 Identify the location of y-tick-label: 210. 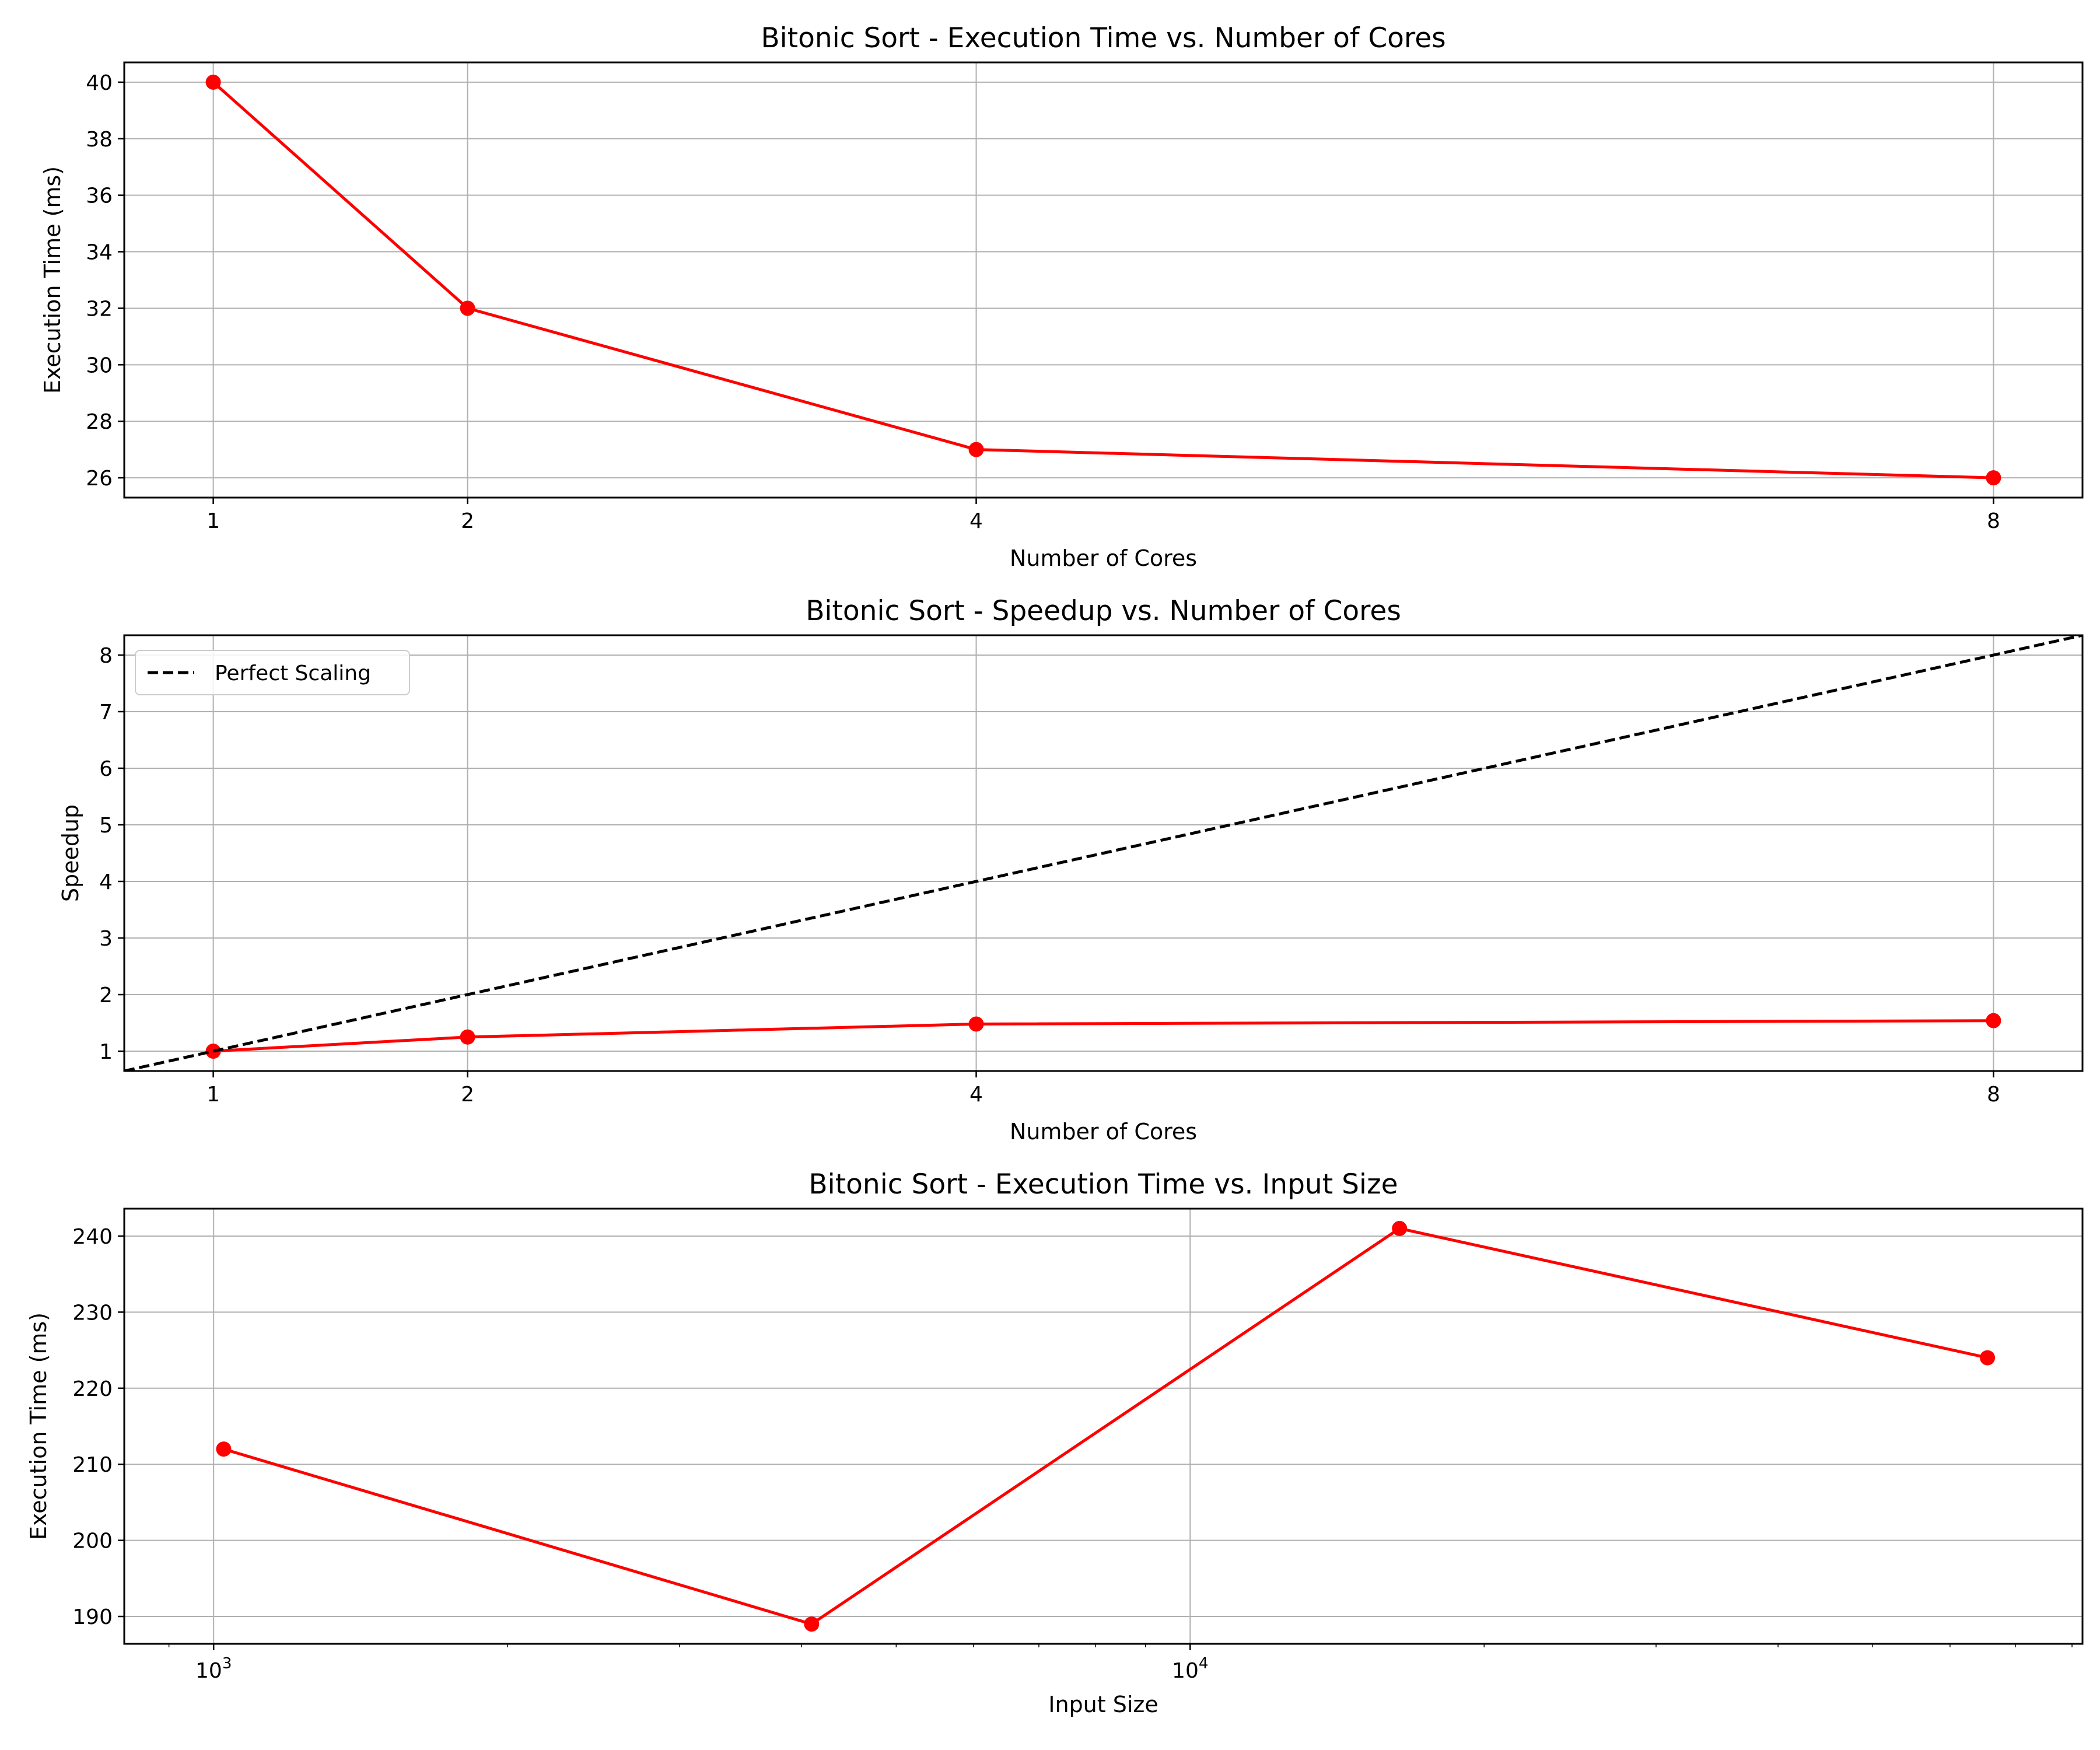
(92, 1465).